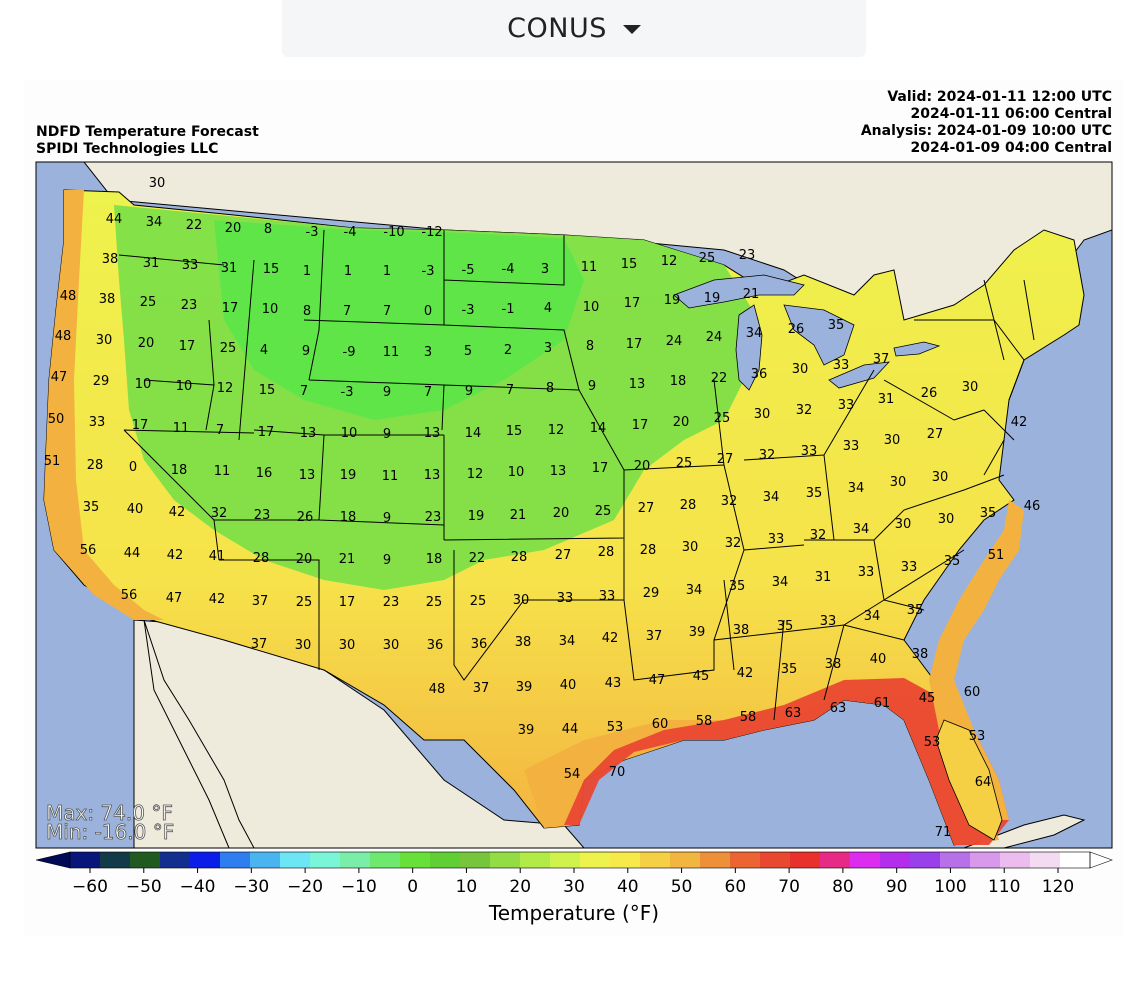 Image resolution: width=1145 pixels, height=992 pixels. Describe the element at coordinates (674, 341) in the screenshot. I see `temperature-label: 24` at that location.